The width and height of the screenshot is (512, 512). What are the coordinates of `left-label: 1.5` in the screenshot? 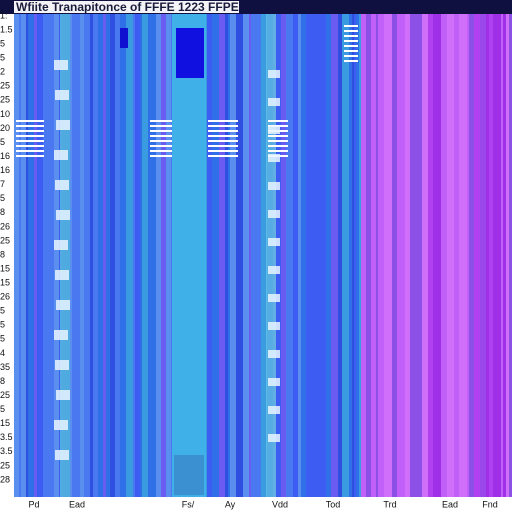 It's located at (6, 29).